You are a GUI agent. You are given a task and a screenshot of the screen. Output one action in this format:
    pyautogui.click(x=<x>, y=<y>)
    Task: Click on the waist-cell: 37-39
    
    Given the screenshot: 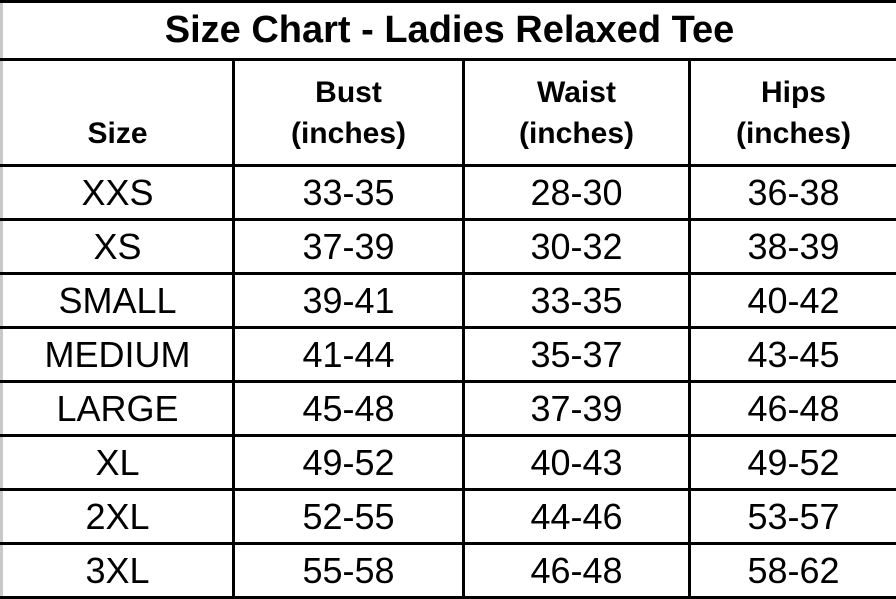 What is the action you would take?
    pyautogui.click(x=577, y=409)
    